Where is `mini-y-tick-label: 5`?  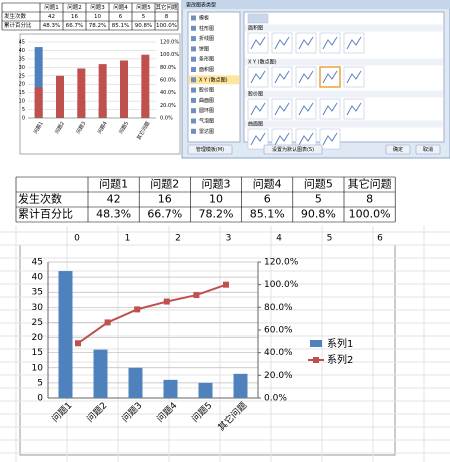 mini-y-tick-label: 5 is located at coordinates (23, 110).